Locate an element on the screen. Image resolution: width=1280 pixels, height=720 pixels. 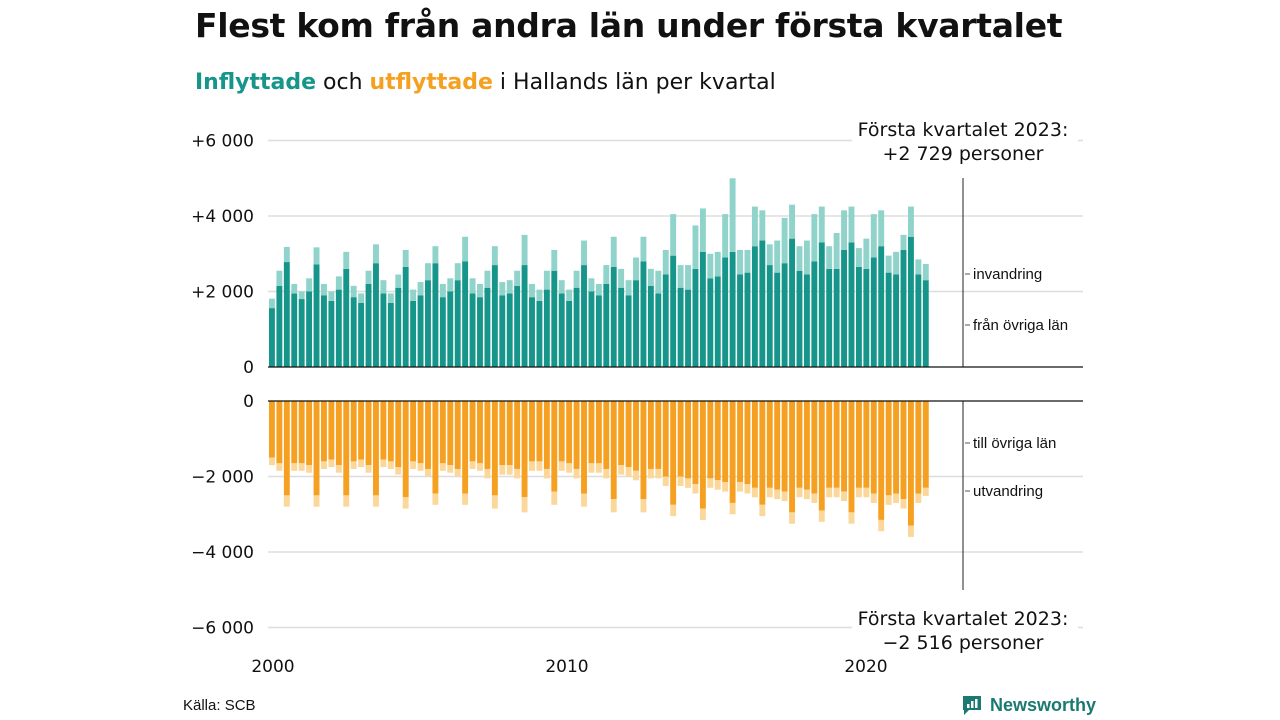
x-tick-label: 2010 is located at coordinates (566, 667).